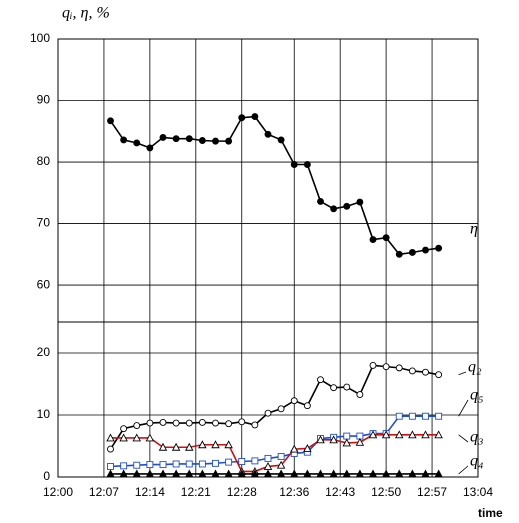 This screenshot has width=519, height=523. I want to click on x-tick-label: 12:43, so click(340, 492).